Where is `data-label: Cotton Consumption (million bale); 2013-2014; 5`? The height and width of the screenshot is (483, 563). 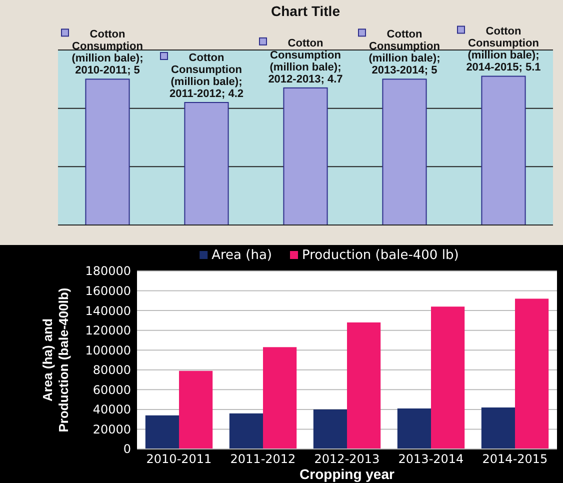
data-label: Cotton Consumption (million bale); 2013-2014; 5 is located at coordinates (404, 52).